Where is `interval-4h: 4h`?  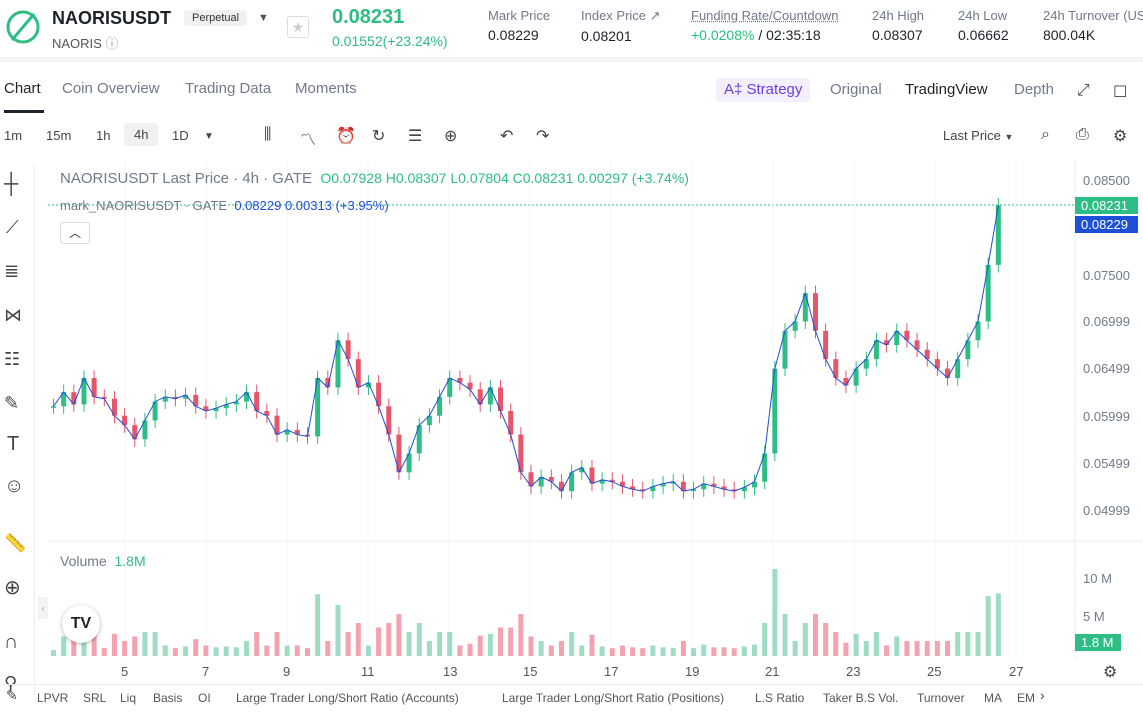
interval-4h: 4h is located at coordinates (141, 134).